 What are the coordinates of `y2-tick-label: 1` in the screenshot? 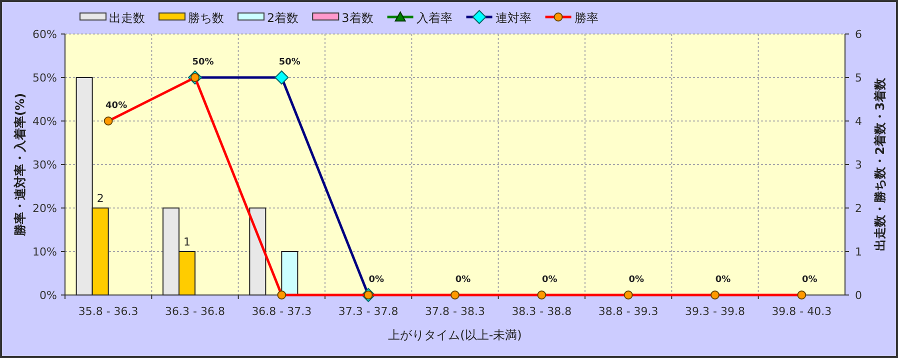 It's located at (858, 252).